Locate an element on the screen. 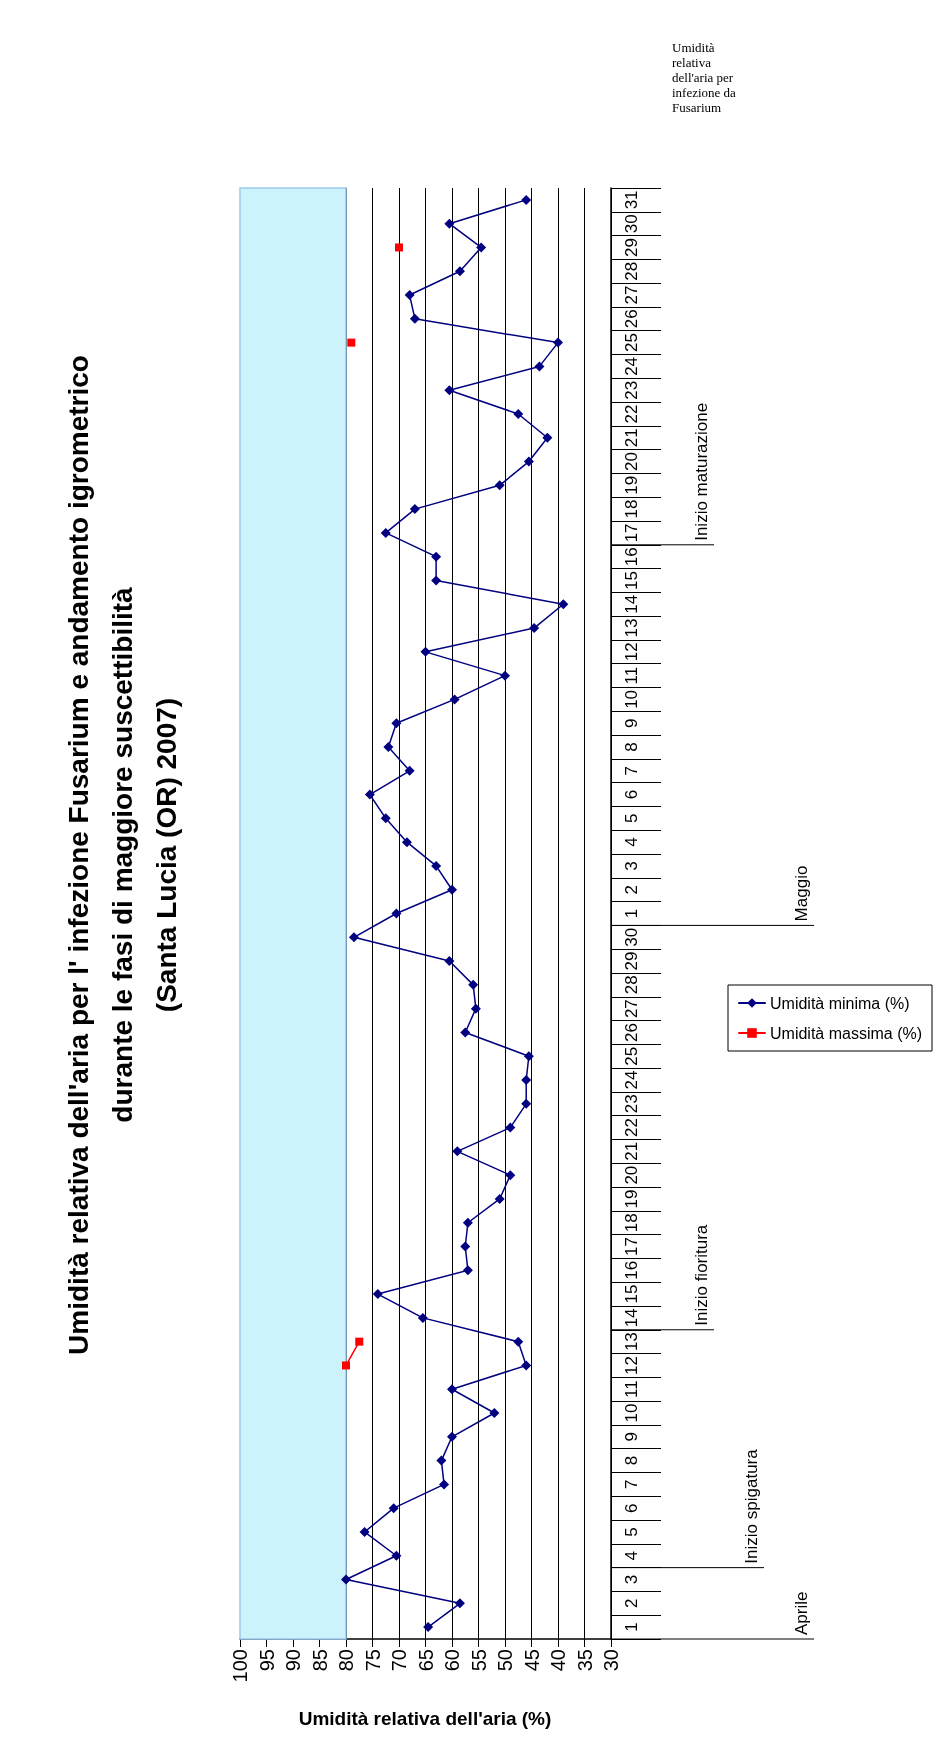  text: Aprile is located at coordinates (801, 1613).